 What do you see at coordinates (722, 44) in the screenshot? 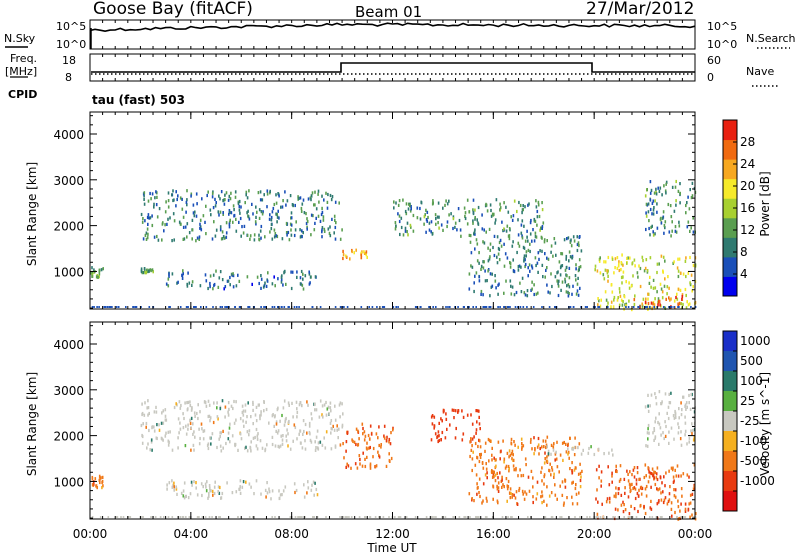
I see `noise-right-tick-bottom: 10^0` at bounding box center [722, 44].